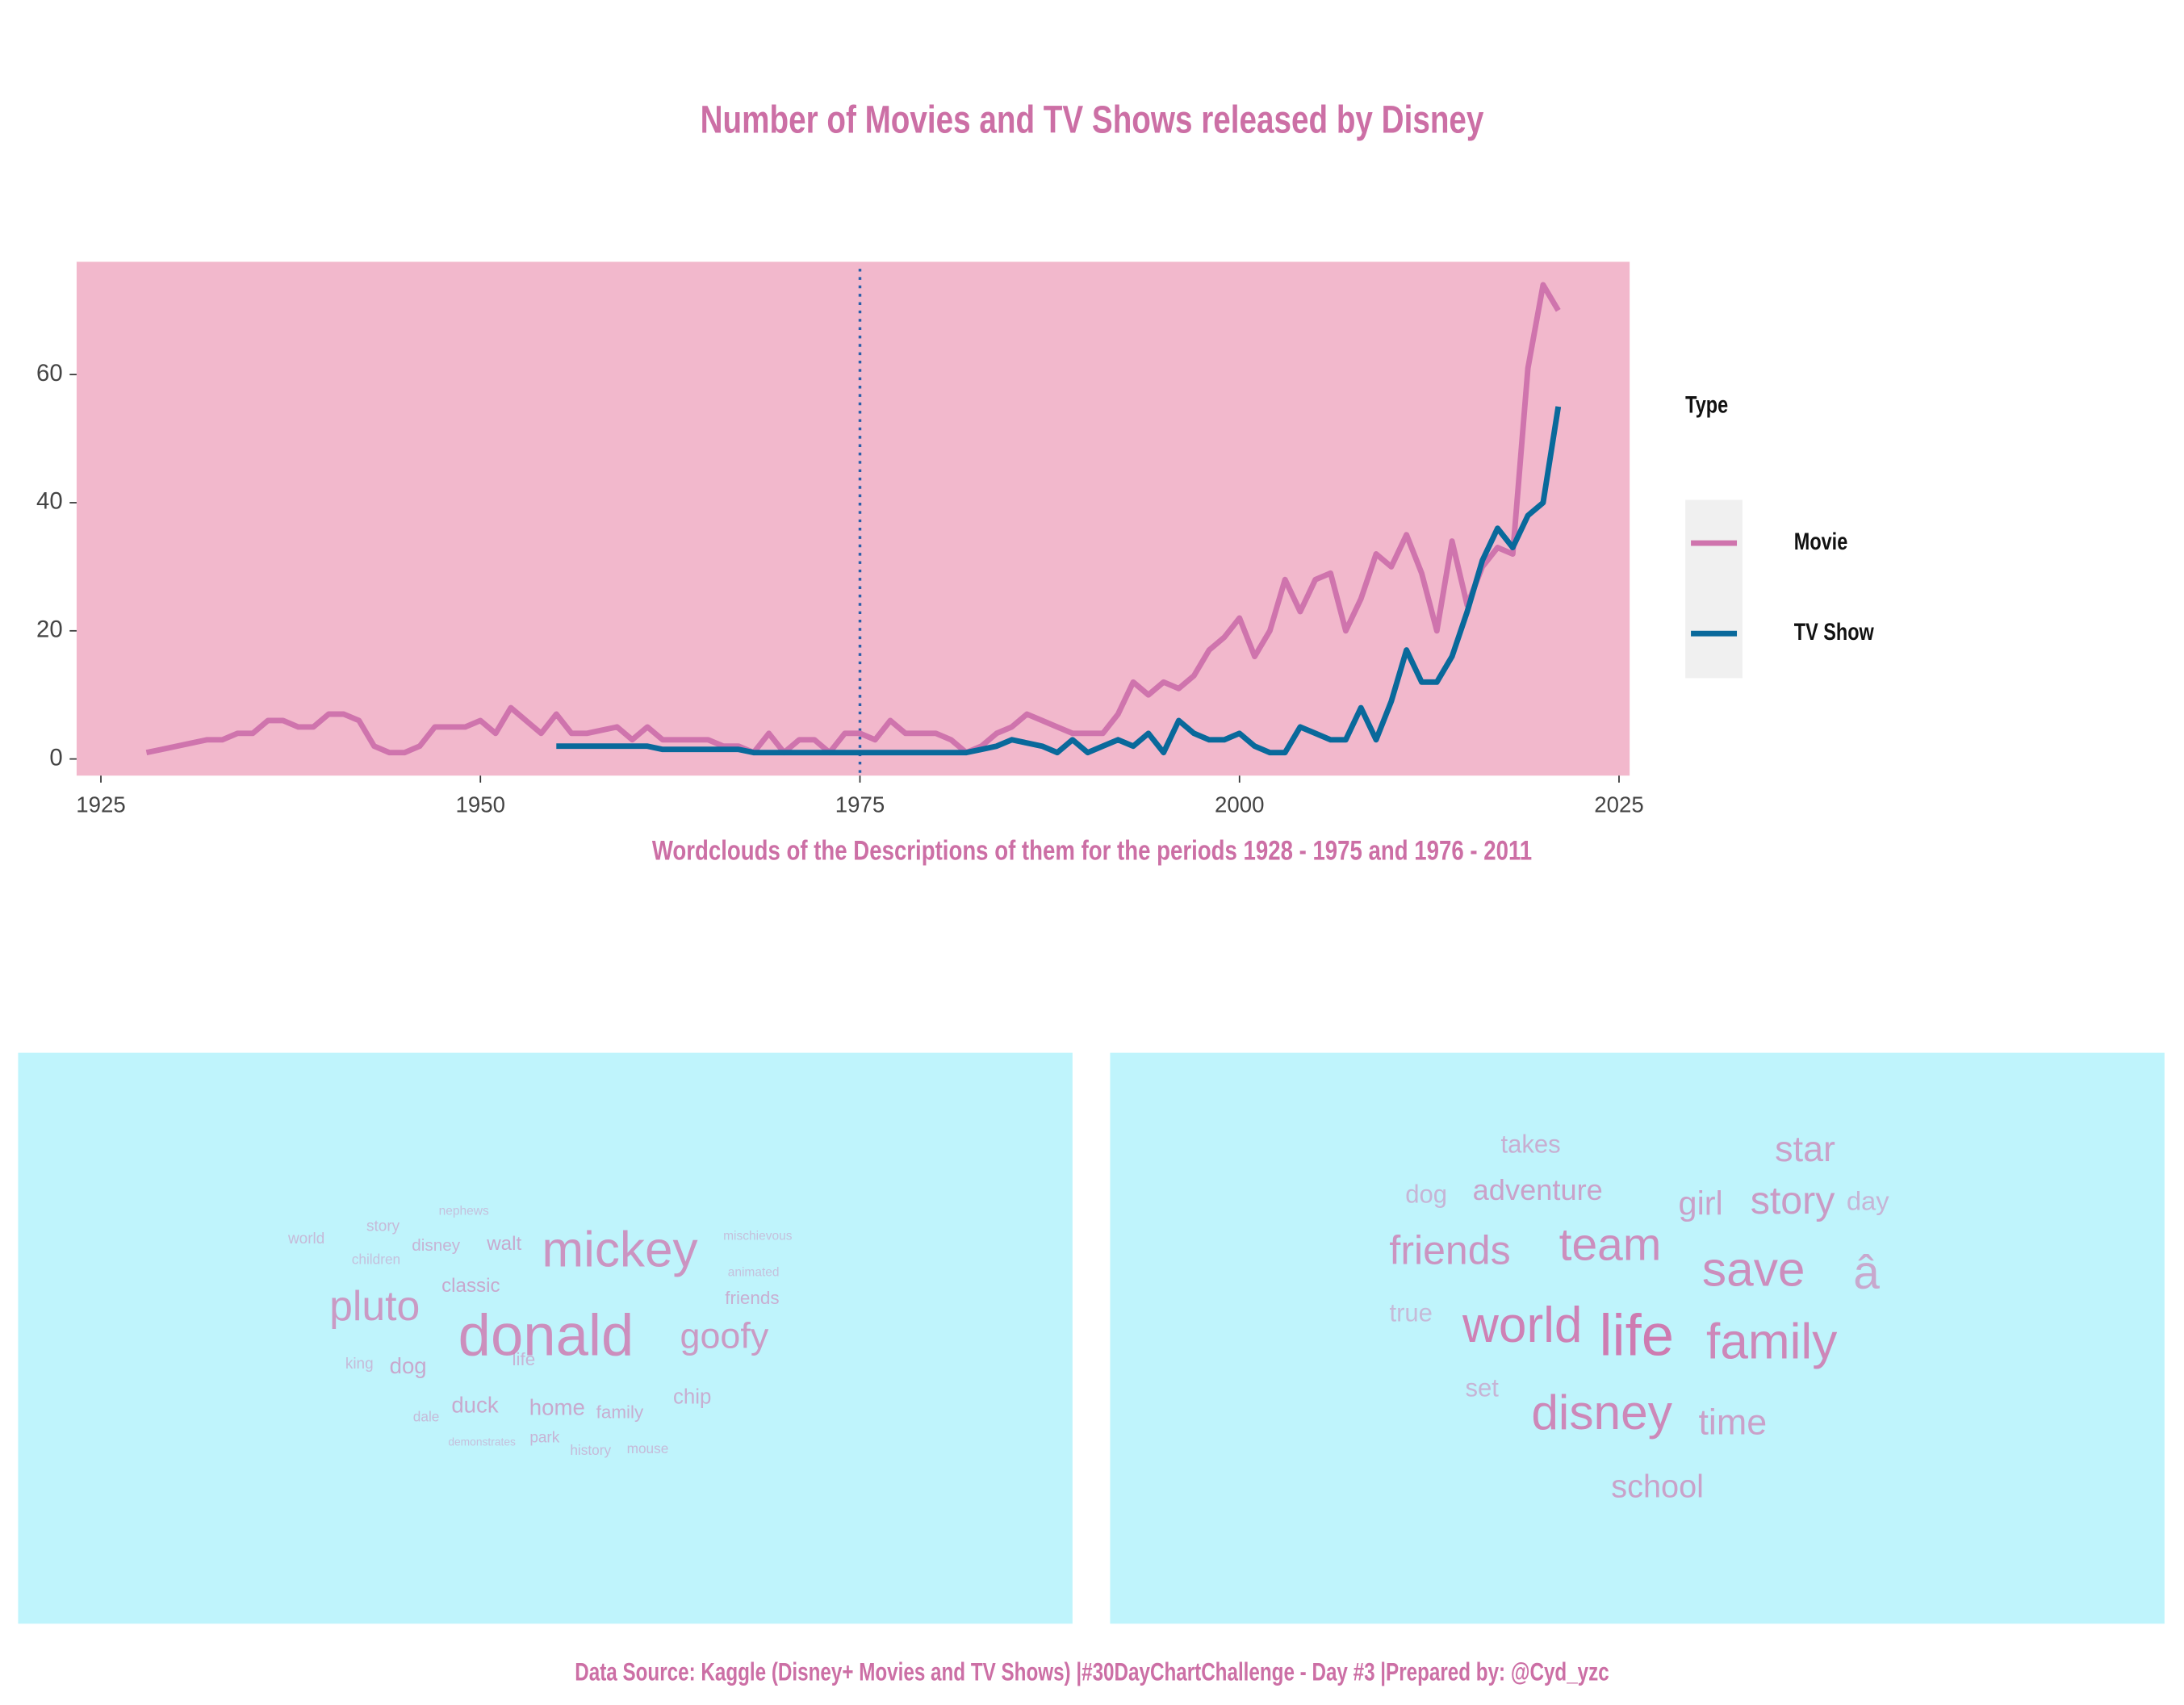 The height and width of the screenshot is (1705, 2184). I want to click on cloud-word: demonstrates, so click(482, 1442).